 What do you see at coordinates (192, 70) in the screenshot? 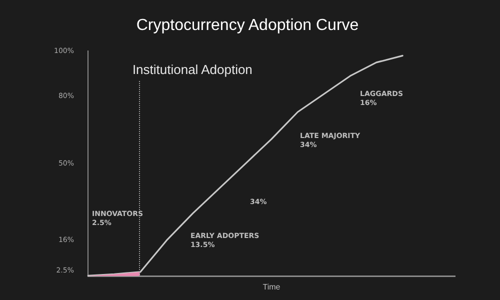
I see `annotation: Institutional Adoption` at bounding box center [192, 70].